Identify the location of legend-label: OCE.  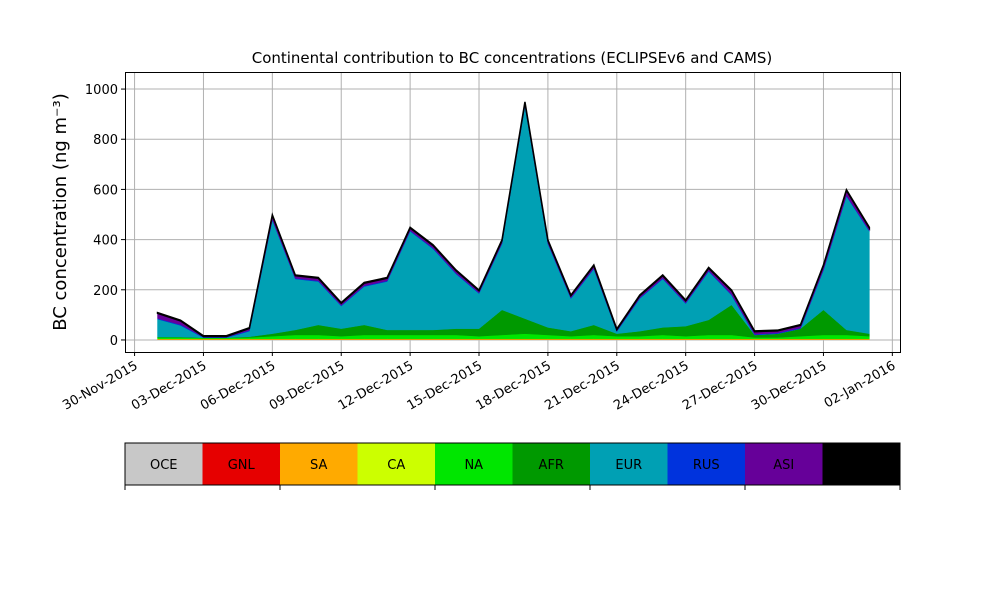
(164, 465).